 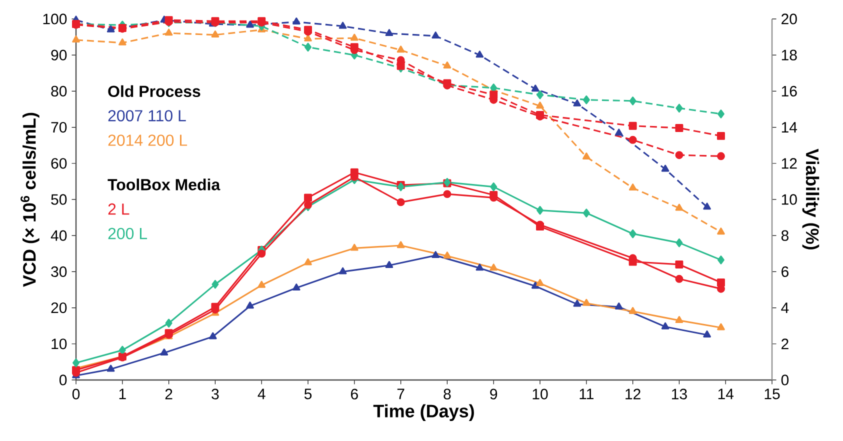 What do you see at coordinates (447, 394) in the screenshot?
I see `x-tick-label: 8` at bounding box center [447, 394].